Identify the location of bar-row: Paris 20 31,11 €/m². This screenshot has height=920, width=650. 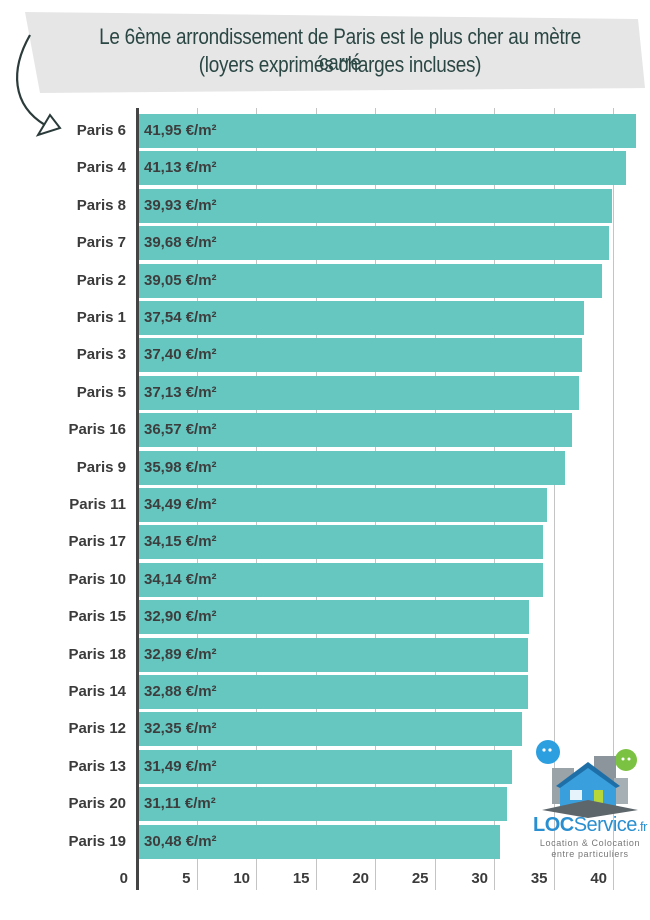
(325, 804).